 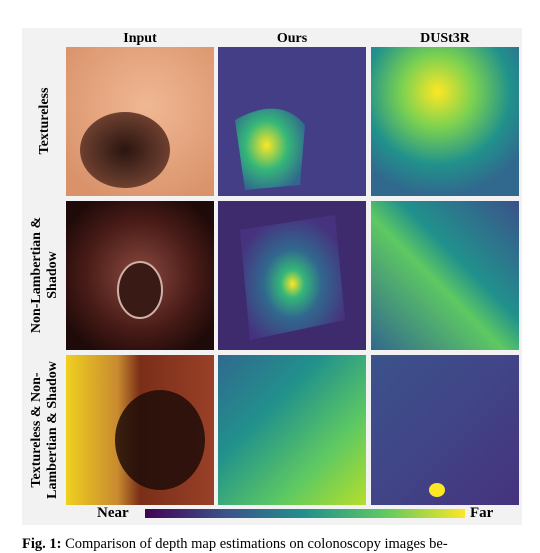 I want to click on row-label-line: Non-Lambertian &, so click(x=36, y=275).